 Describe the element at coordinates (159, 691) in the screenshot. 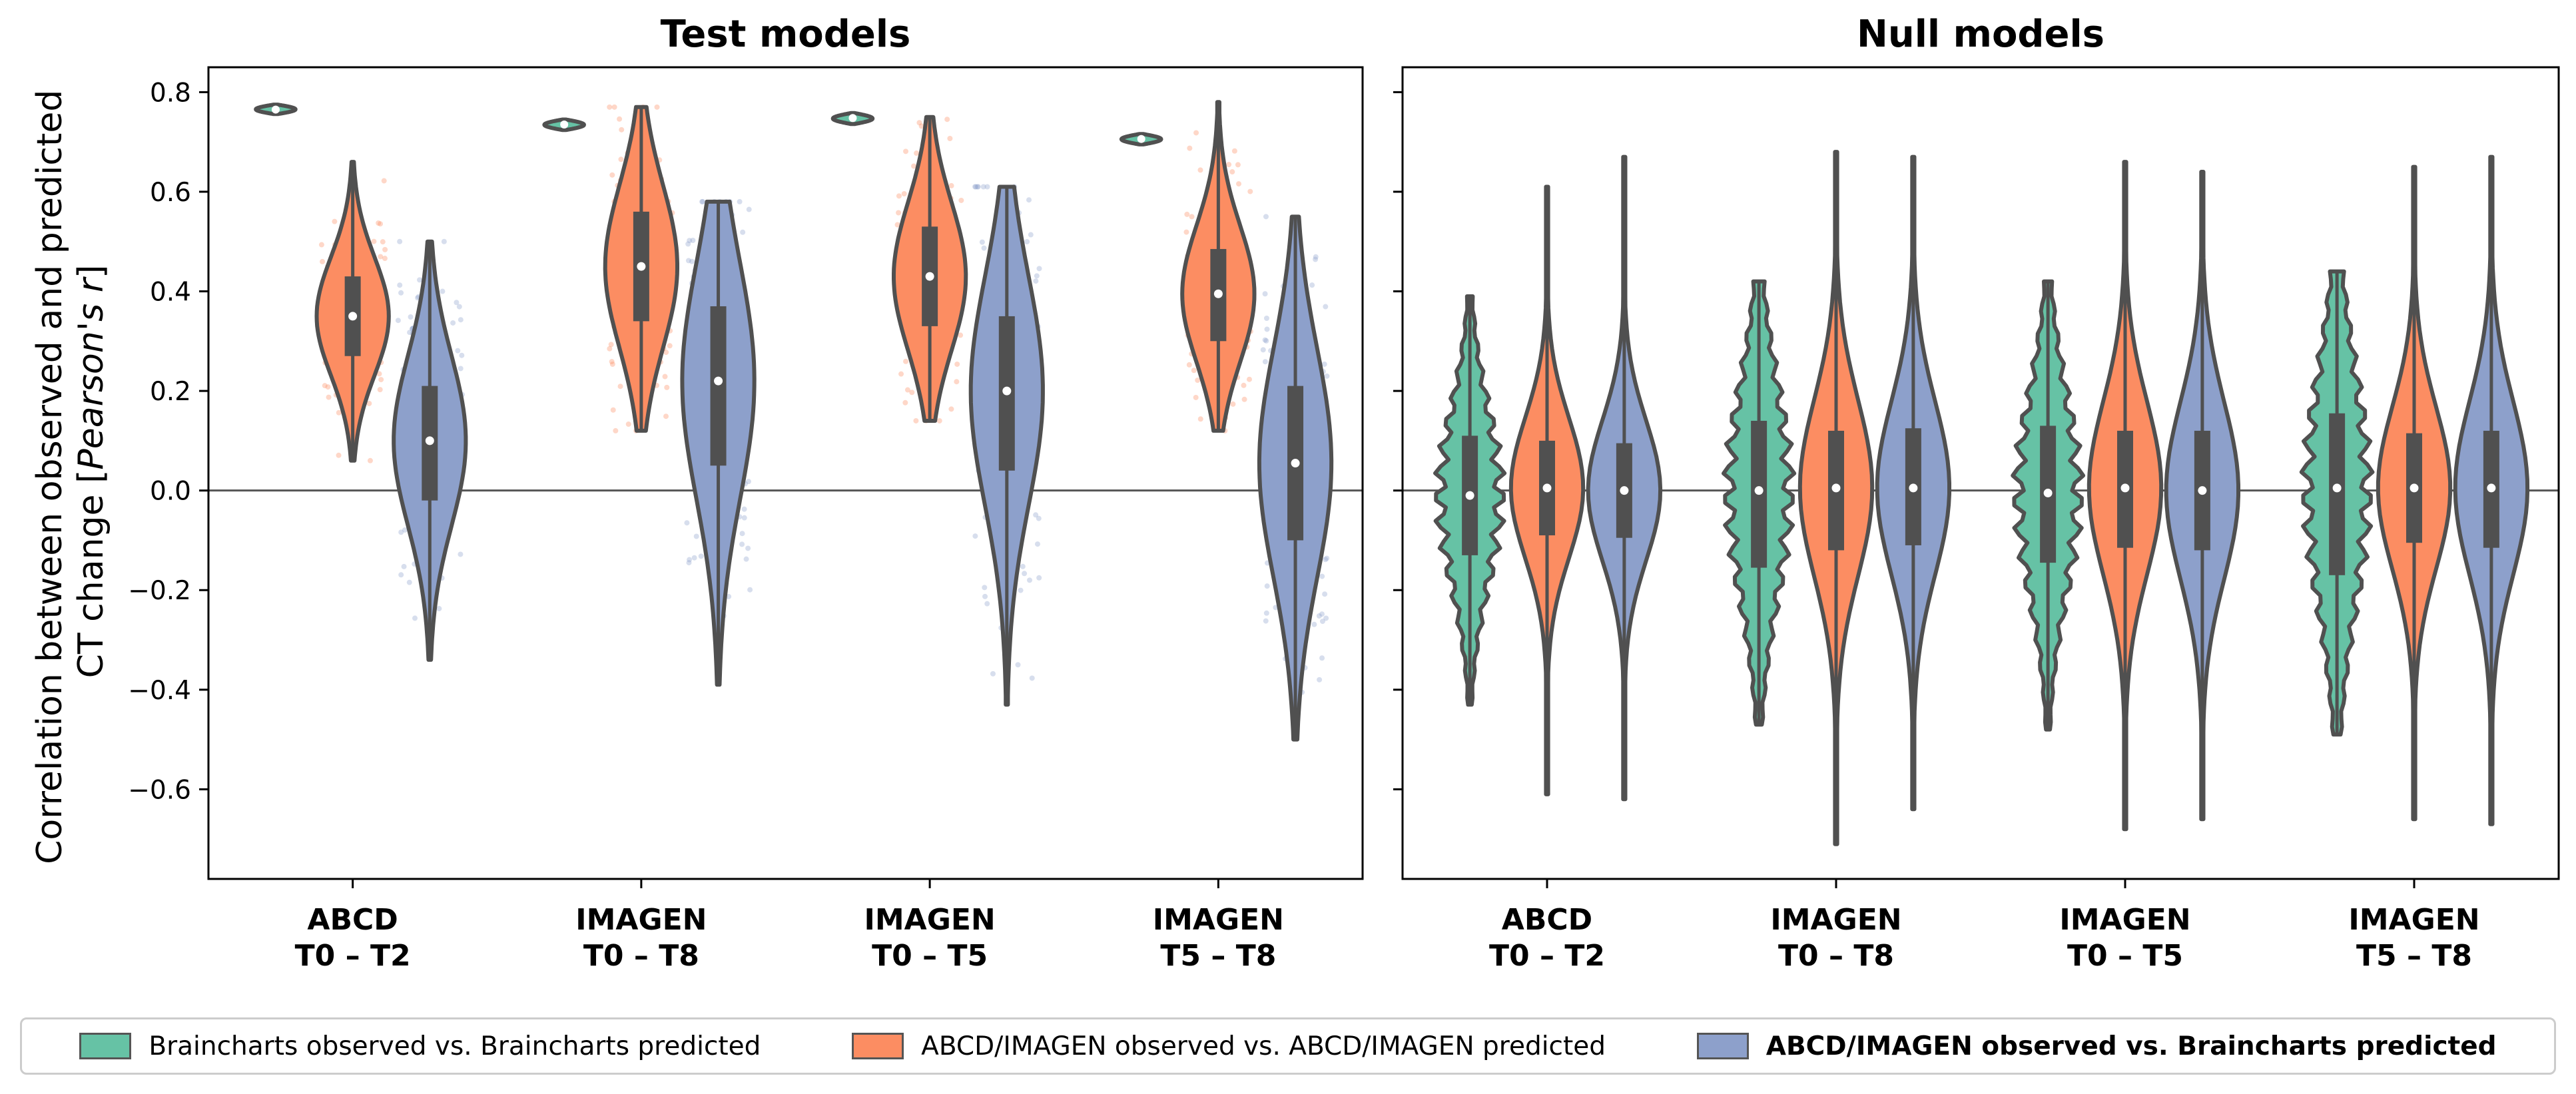

I see `y-tick-label: −0.4` at that location.